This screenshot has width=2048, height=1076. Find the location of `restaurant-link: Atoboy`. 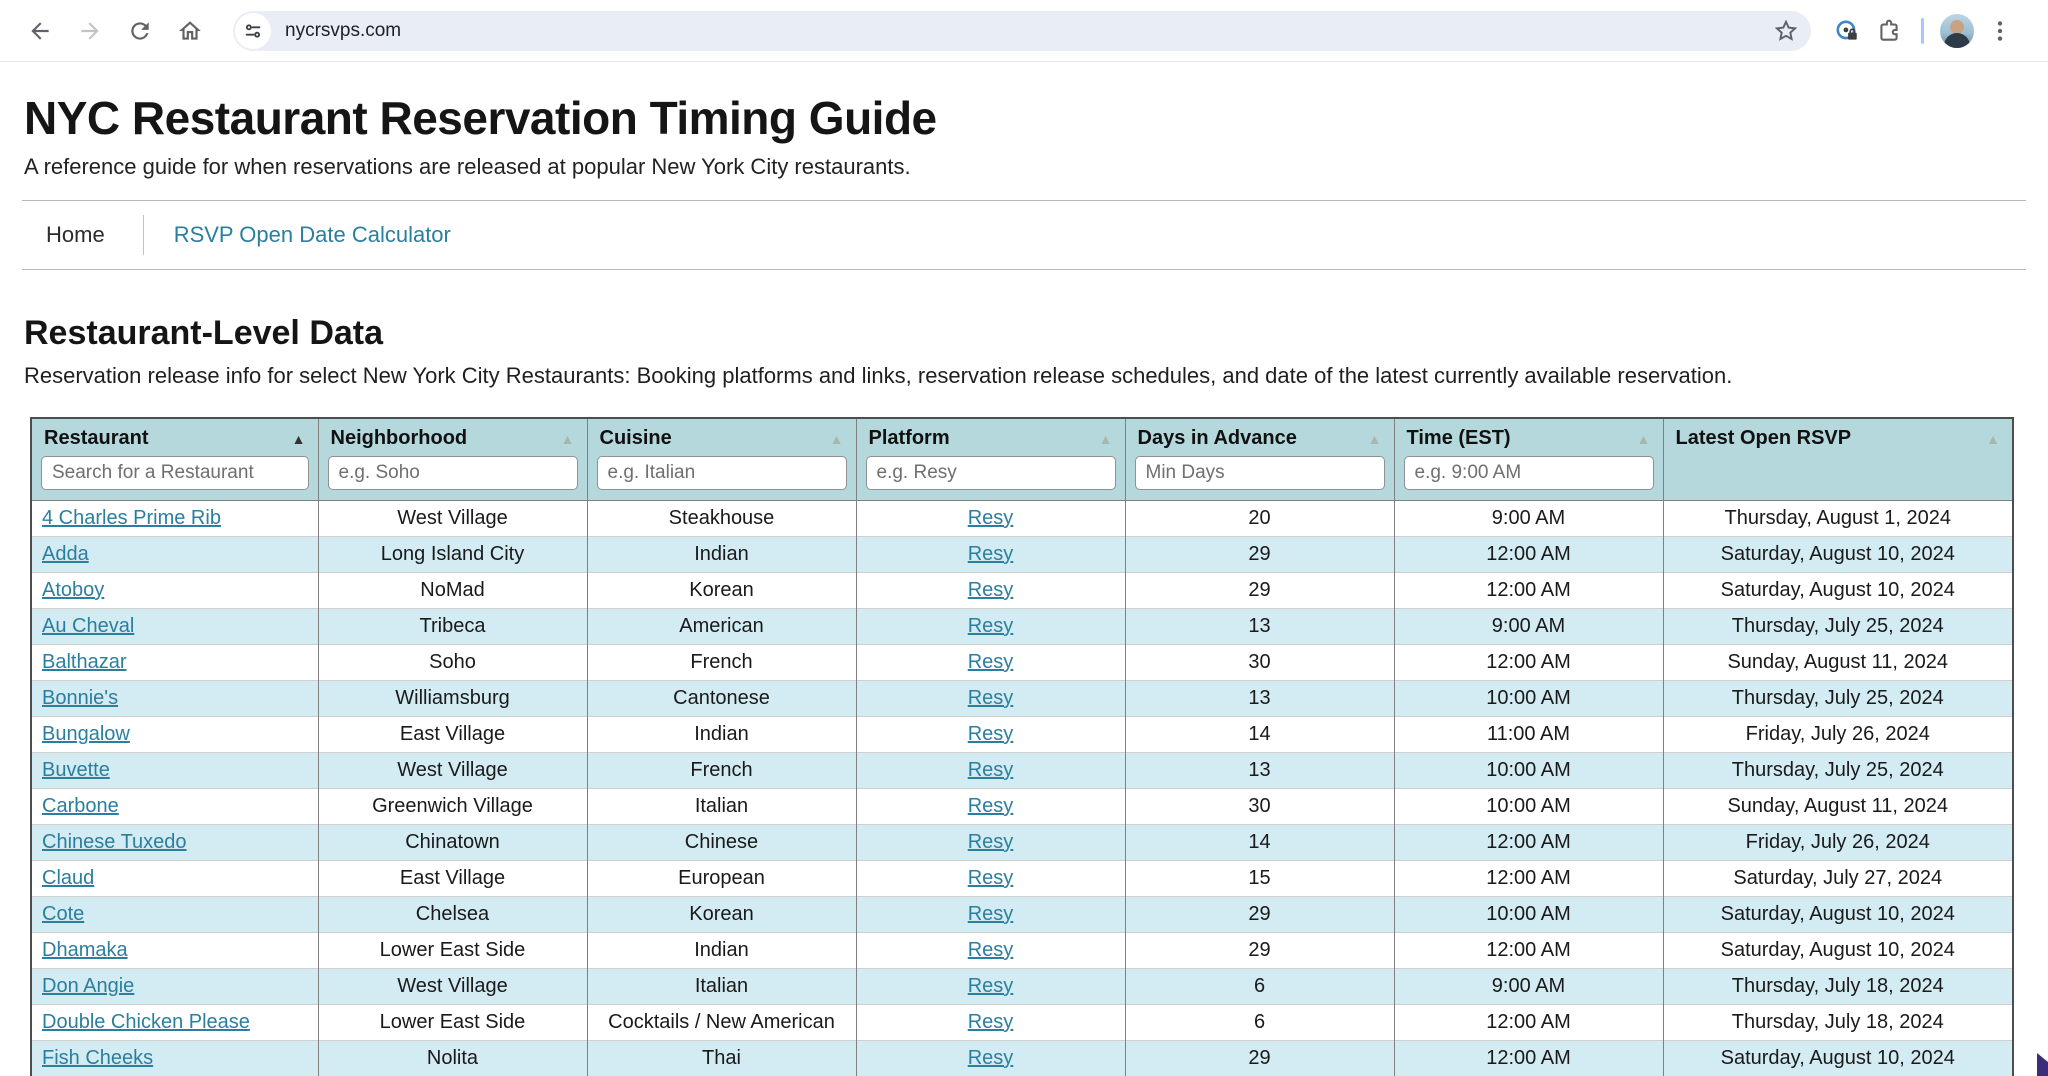

restaurant-link: Atoboy is located at coordinates (73, 590).